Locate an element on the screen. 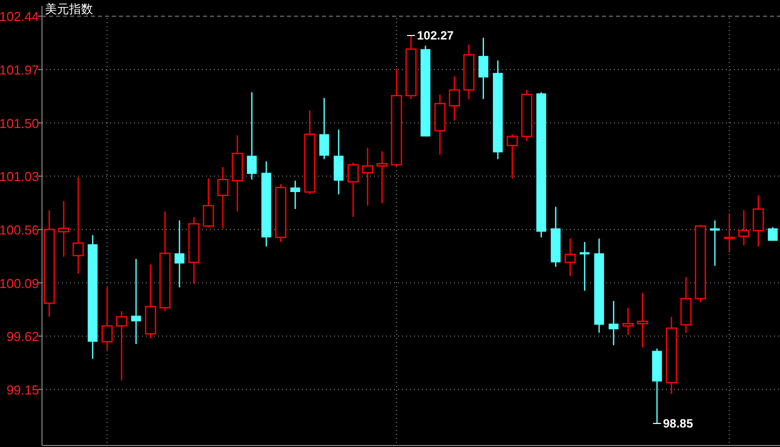  y-tick-label: 100.56 is located at coordinates (19, 230).